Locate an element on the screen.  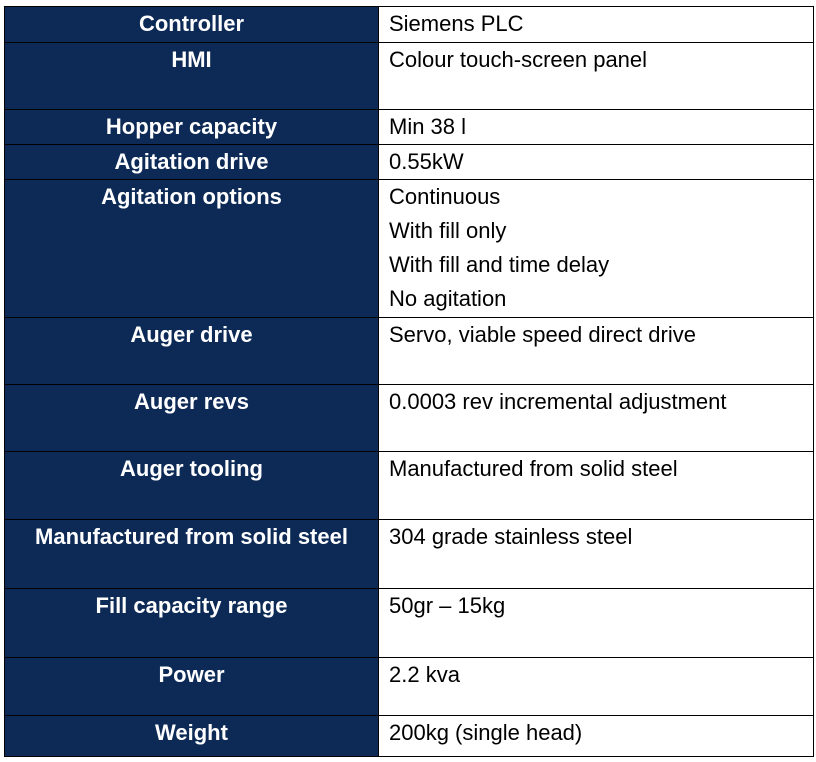
spec-value: Continuous is located at coordinates (445, 196).